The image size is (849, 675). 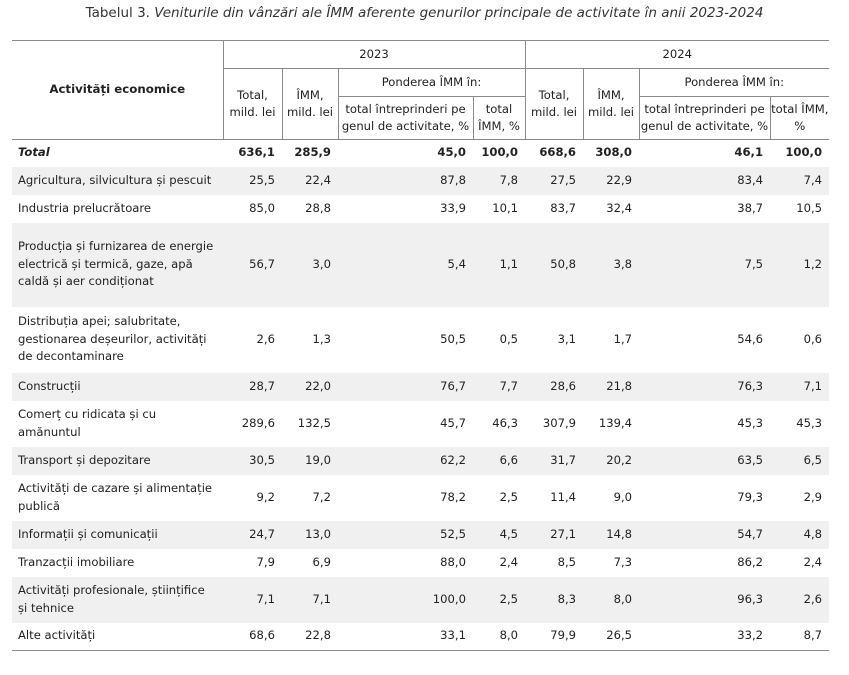 What do you see at coordinates (611, 104) in the screenshot?
I see `header-imm-2024: ÎMM, mild. lei` at bounding box center [611, 104].